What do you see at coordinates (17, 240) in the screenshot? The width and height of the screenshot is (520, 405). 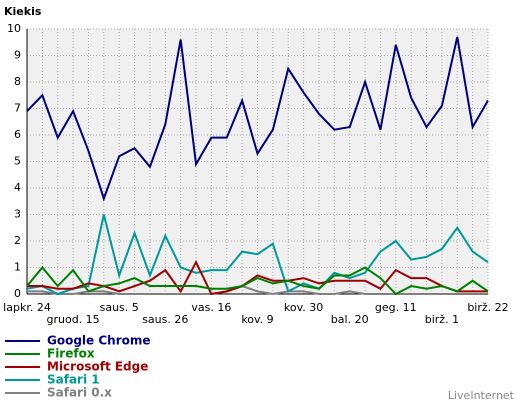 I see `y-tick-label: 2` at bounding box center [17, 240].